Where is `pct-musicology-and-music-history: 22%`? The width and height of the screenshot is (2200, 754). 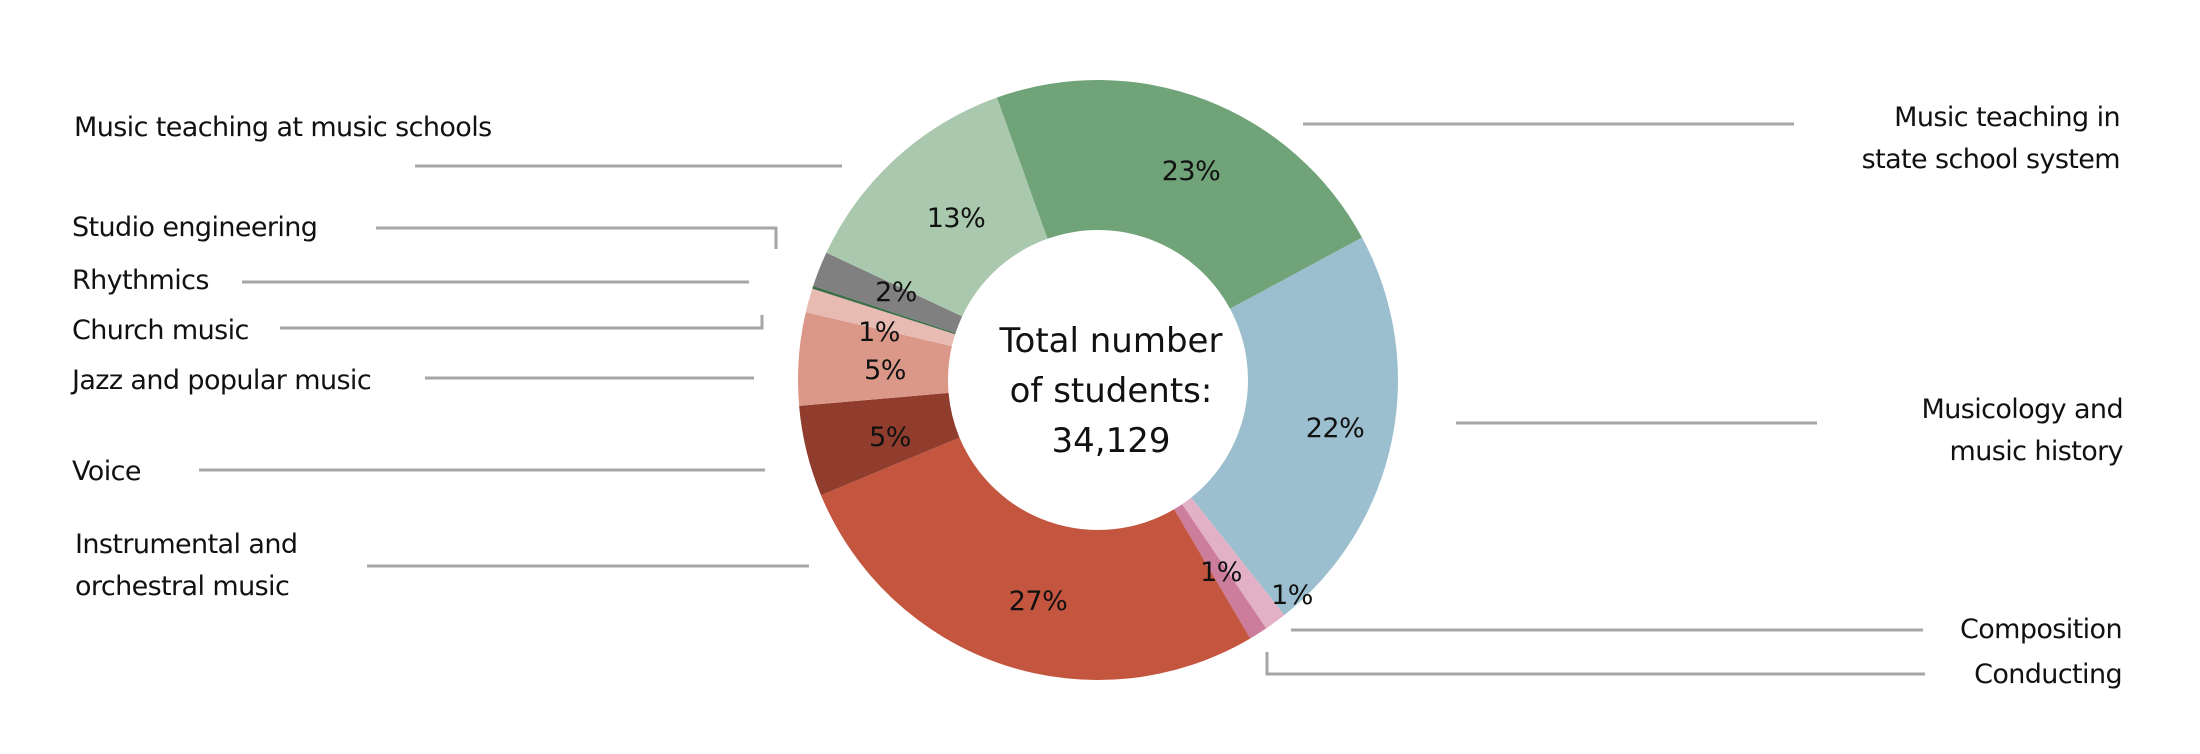 pct-musicology-and-music-history: 22% is located at coordinates (1335, 428).